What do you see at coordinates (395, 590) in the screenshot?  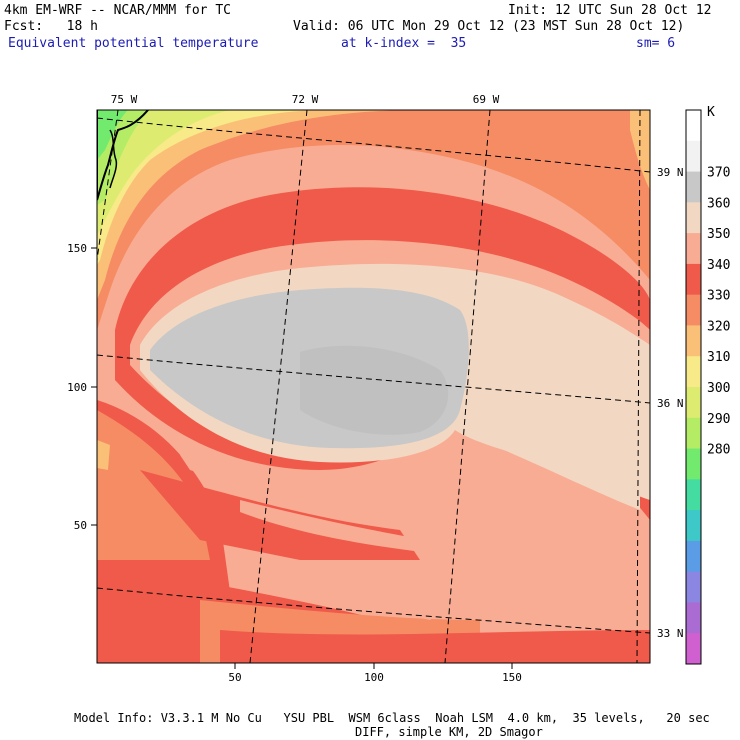 I see `field-band-345-lower` at bounding box center [395, 590].